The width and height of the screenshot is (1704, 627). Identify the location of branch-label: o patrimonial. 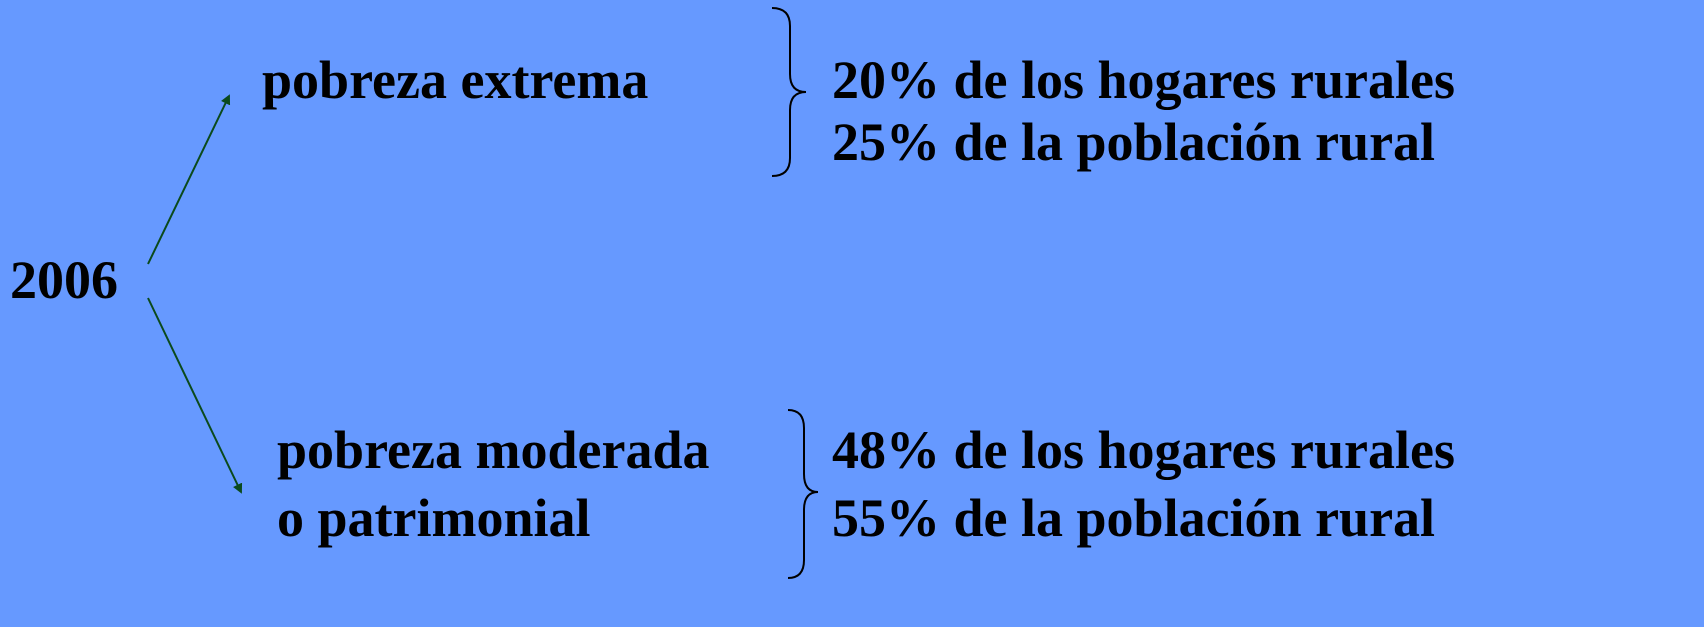
(434, 518).